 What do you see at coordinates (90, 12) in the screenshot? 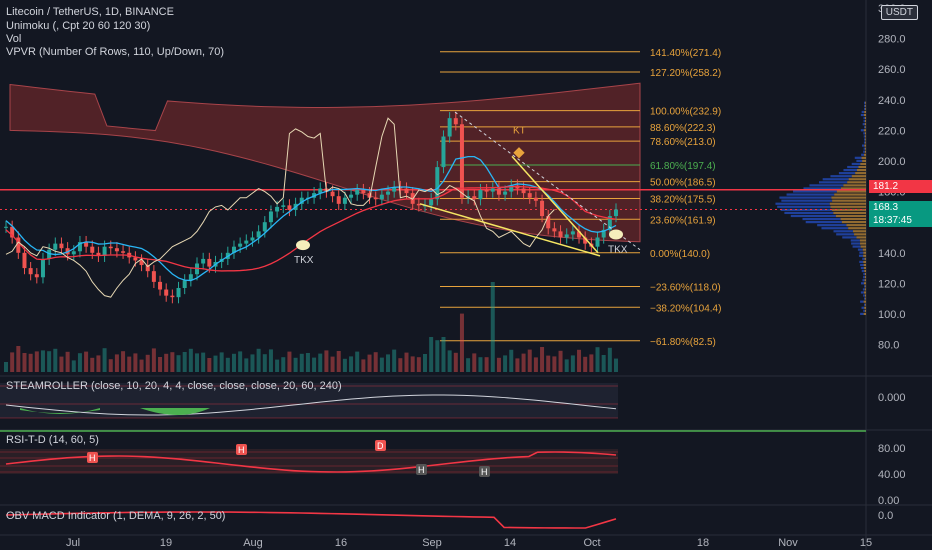
I see `symbol-legend: Litecoin / TetherUS, 1D, BINANCE` at bounding box center [90, 12].